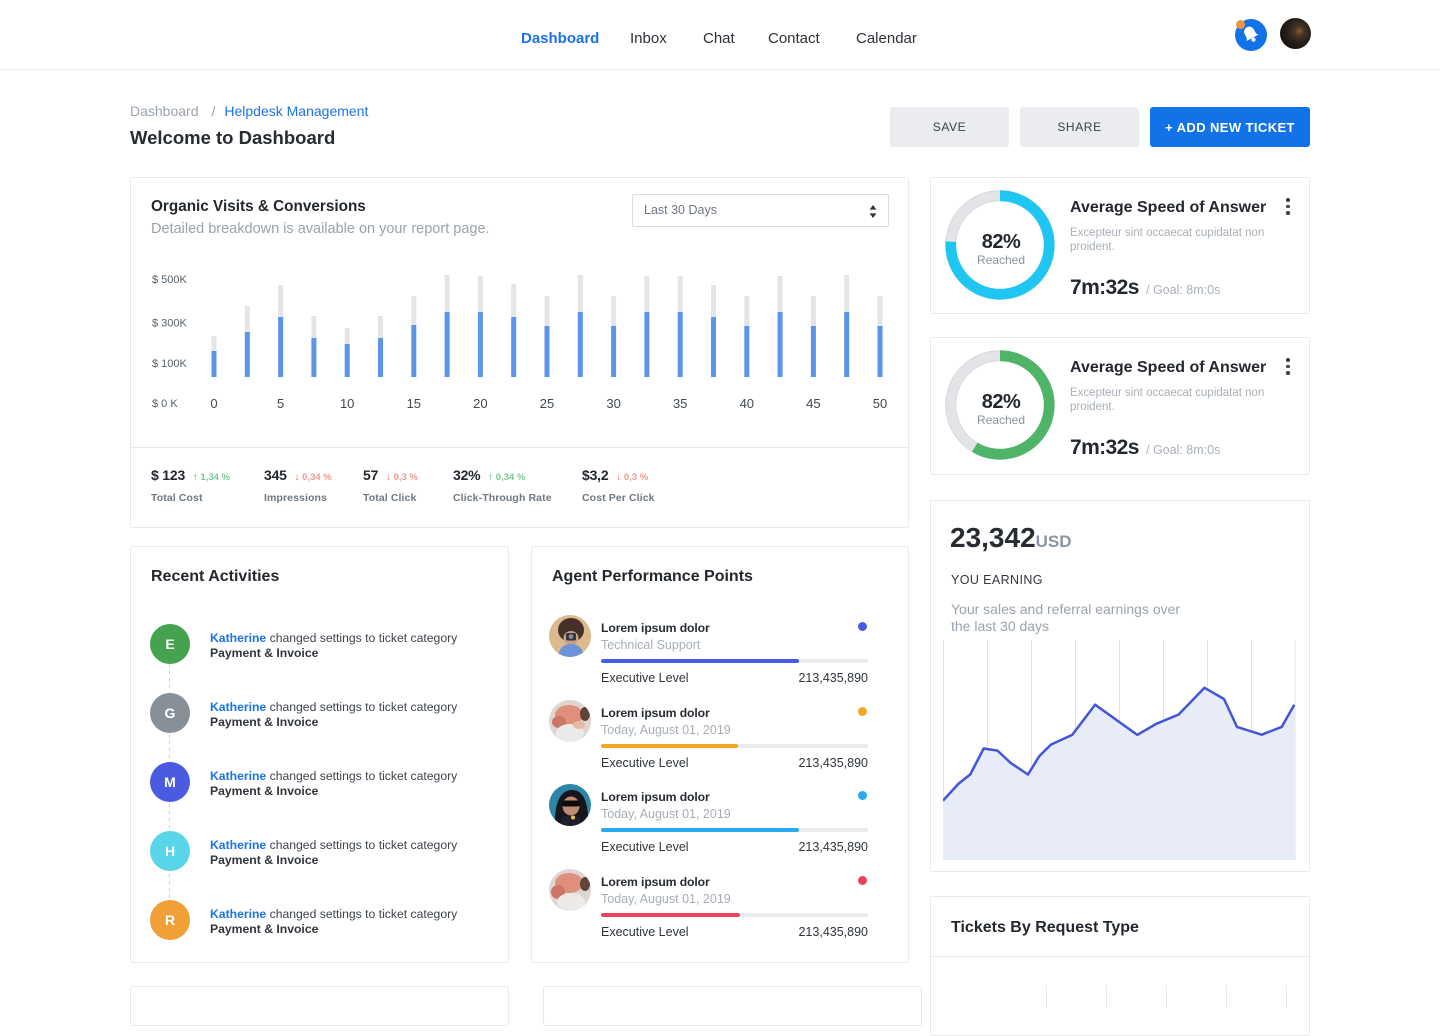 The width and height of the screenshot is (1440, 1036). I want to click on svg-text: $ 100K, so click(170, 364).